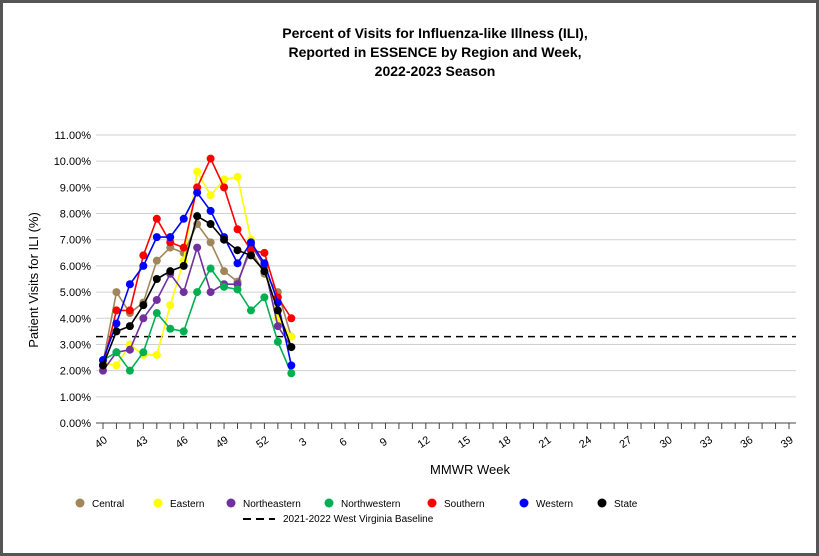  I want to click on x-tick-label: 36, so click(746, 442).